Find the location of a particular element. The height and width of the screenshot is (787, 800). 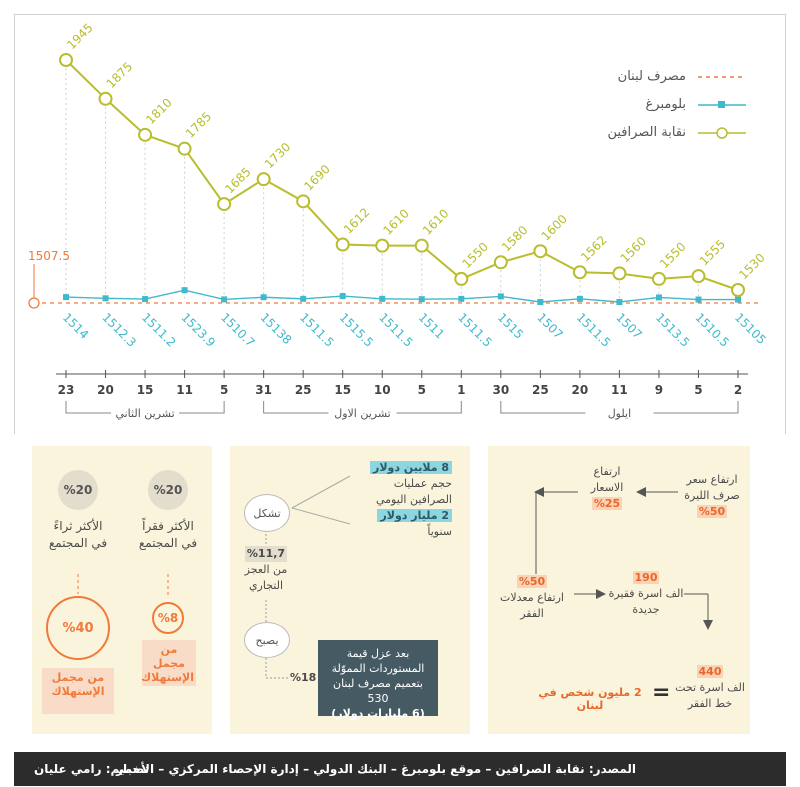

legend-label-bloomberg: بلومبرغ is located at coordinates (665, 104).